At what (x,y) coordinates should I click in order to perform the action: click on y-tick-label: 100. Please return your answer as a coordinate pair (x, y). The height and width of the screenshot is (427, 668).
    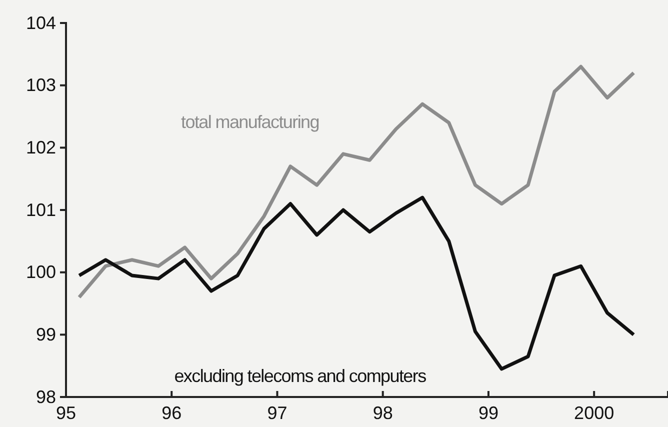
    Looking at the image, I should click on (41, 272).